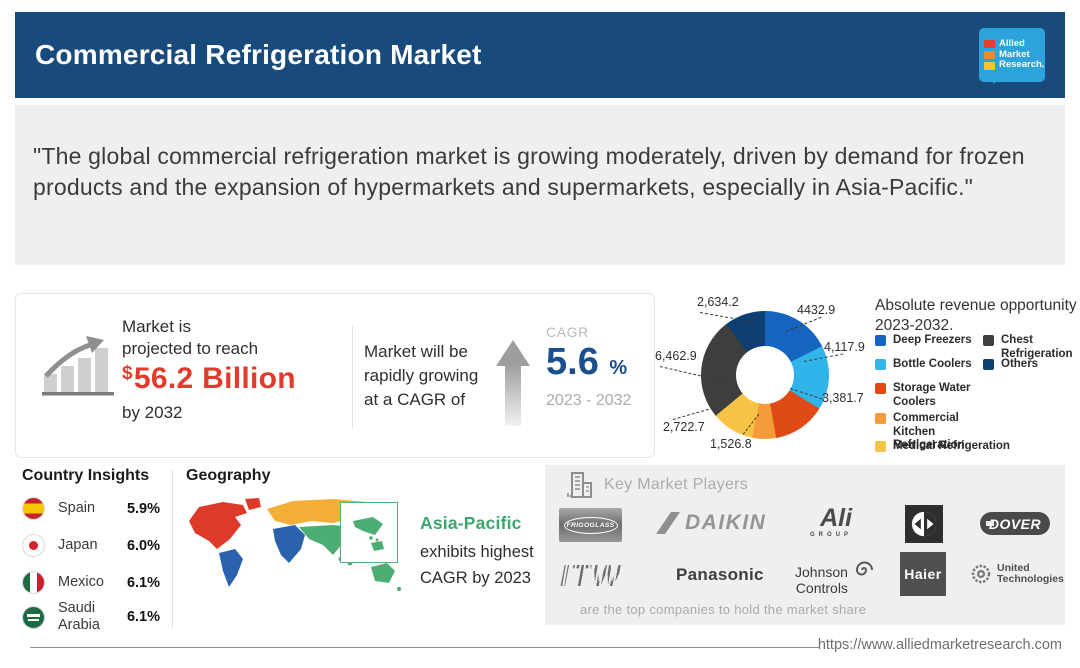 The width and height of the screenshot is (1080, 668). What do you see at coordinates (471, 523) in the screenshot?
I see `geography-highlight: Asia-Pacific` at bounding box center [471, 523].